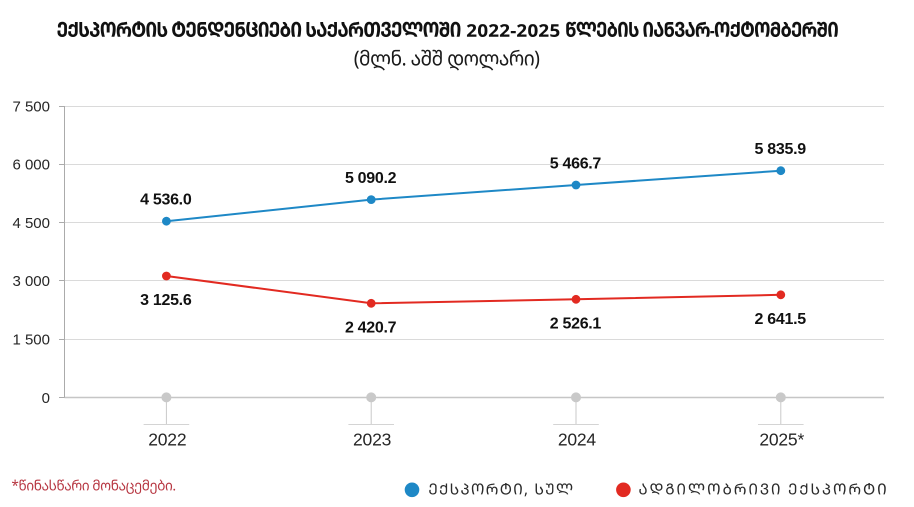  Describe the element at coordinates (46, 398) in the screenshot. I see `svg-text: 0` at that location.